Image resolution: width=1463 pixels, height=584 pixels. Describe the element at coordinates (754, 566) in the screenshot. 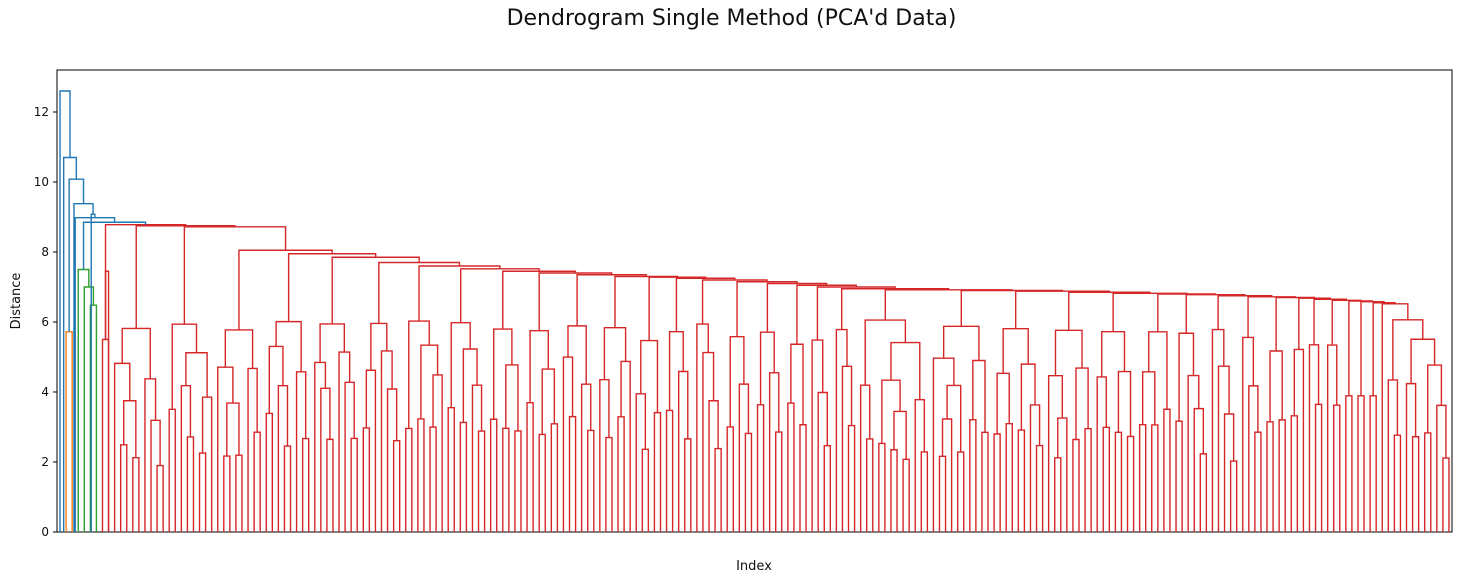

I see `x-axis-label: Index` at that location.